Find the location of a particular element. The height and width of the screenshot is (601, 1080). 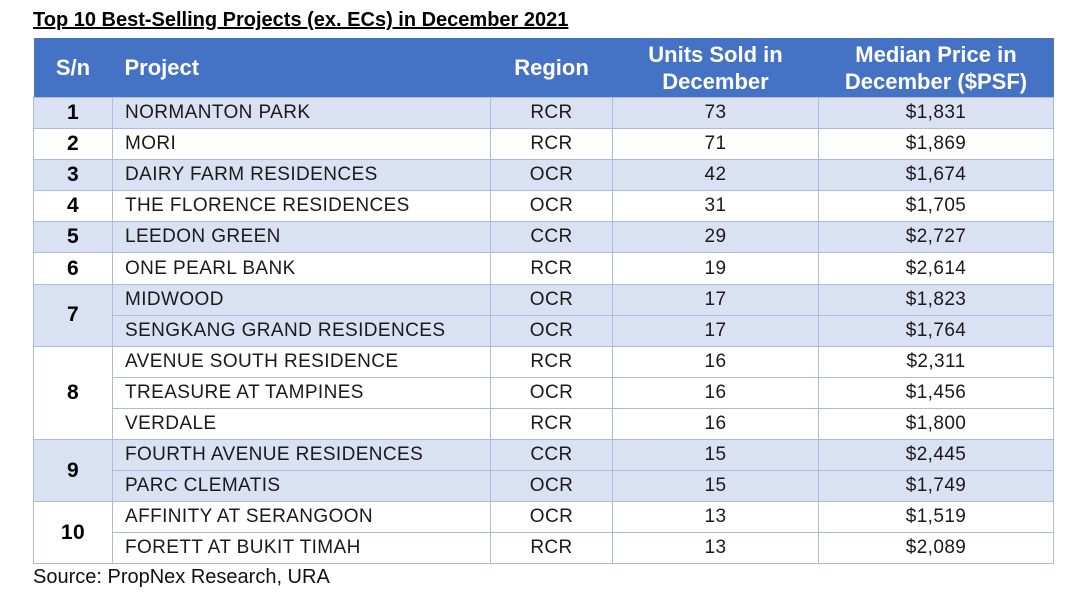

header-cell: S/n is located at coordinates (73, 68).